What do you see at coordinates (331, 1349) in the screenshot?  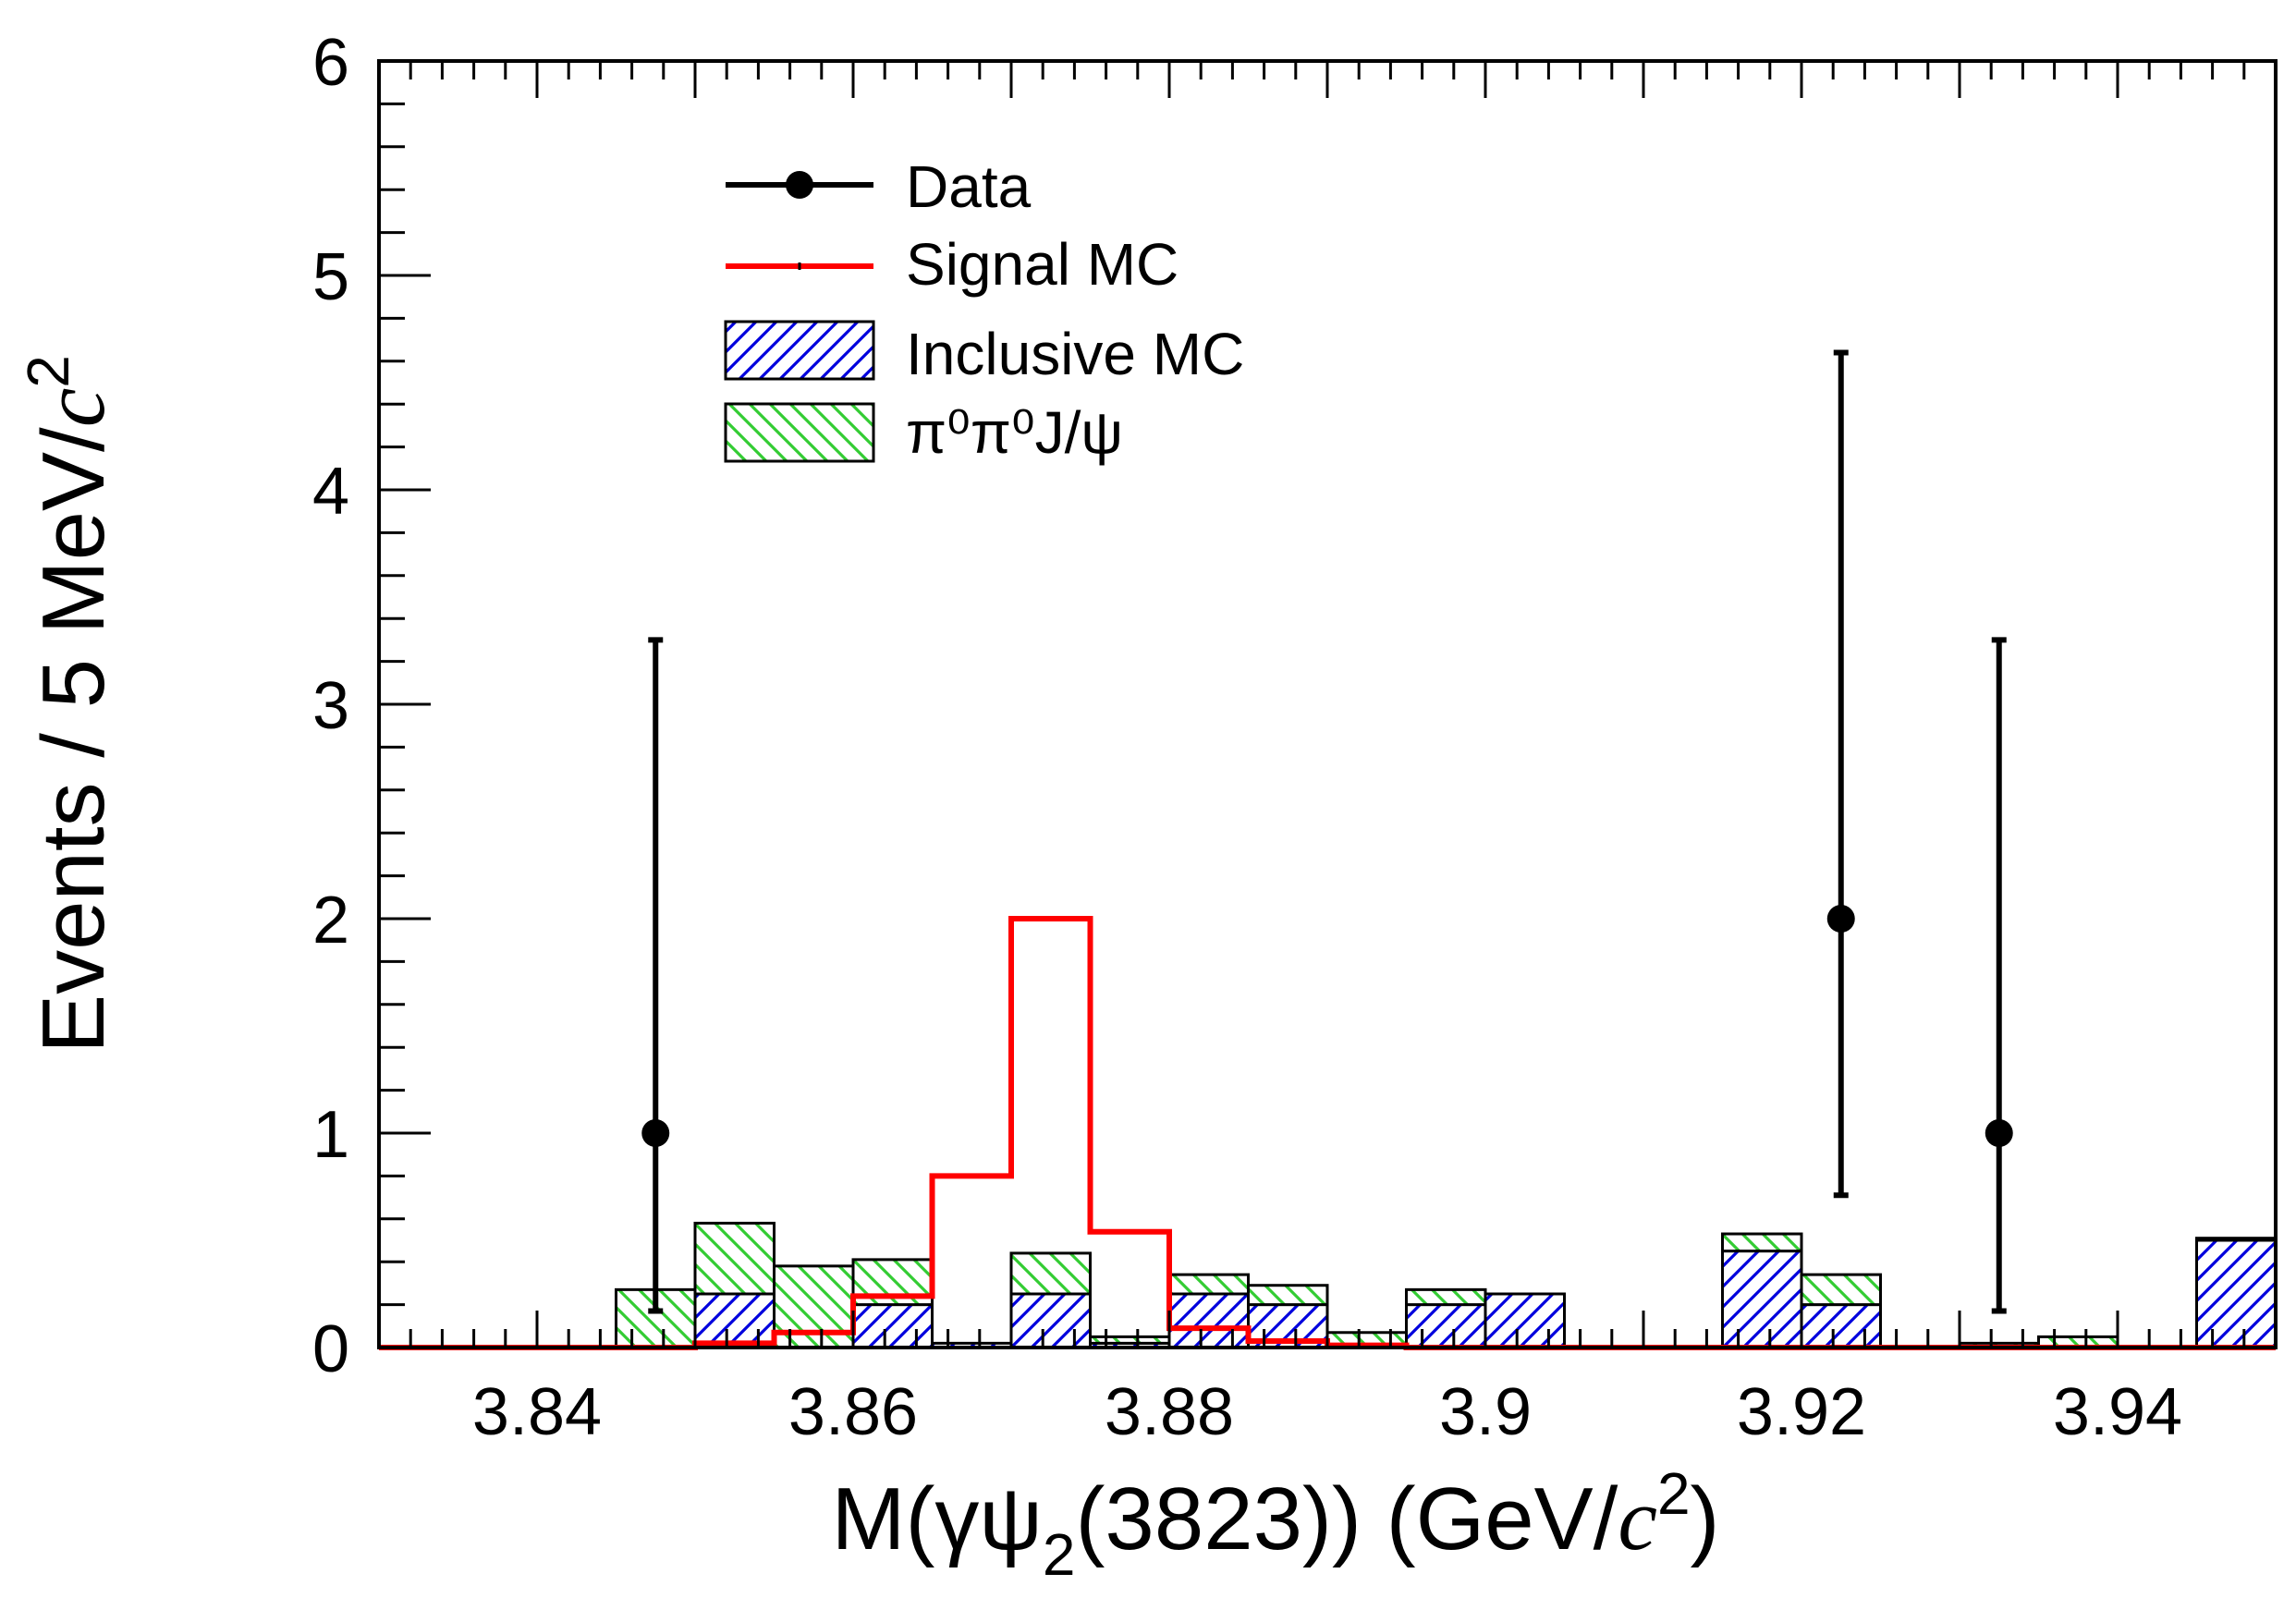 I see `y-tick-label: 0` at bounding box center [331, 1349].